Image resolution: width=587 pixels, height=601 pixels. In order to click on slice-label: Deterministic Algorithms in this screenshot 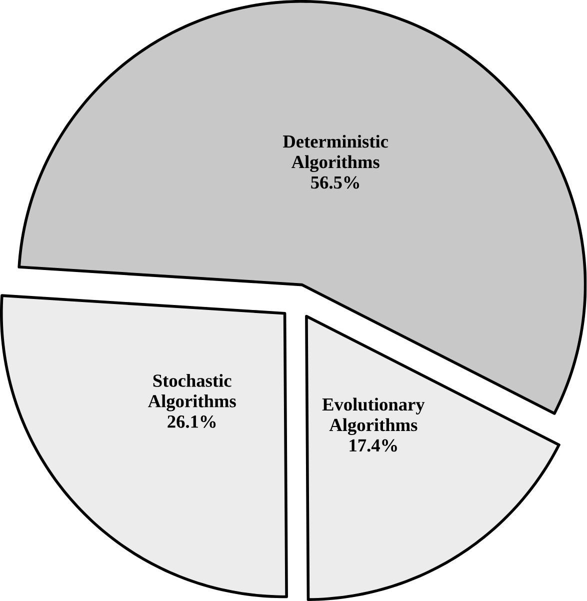, I will do `click(335, 153)`.